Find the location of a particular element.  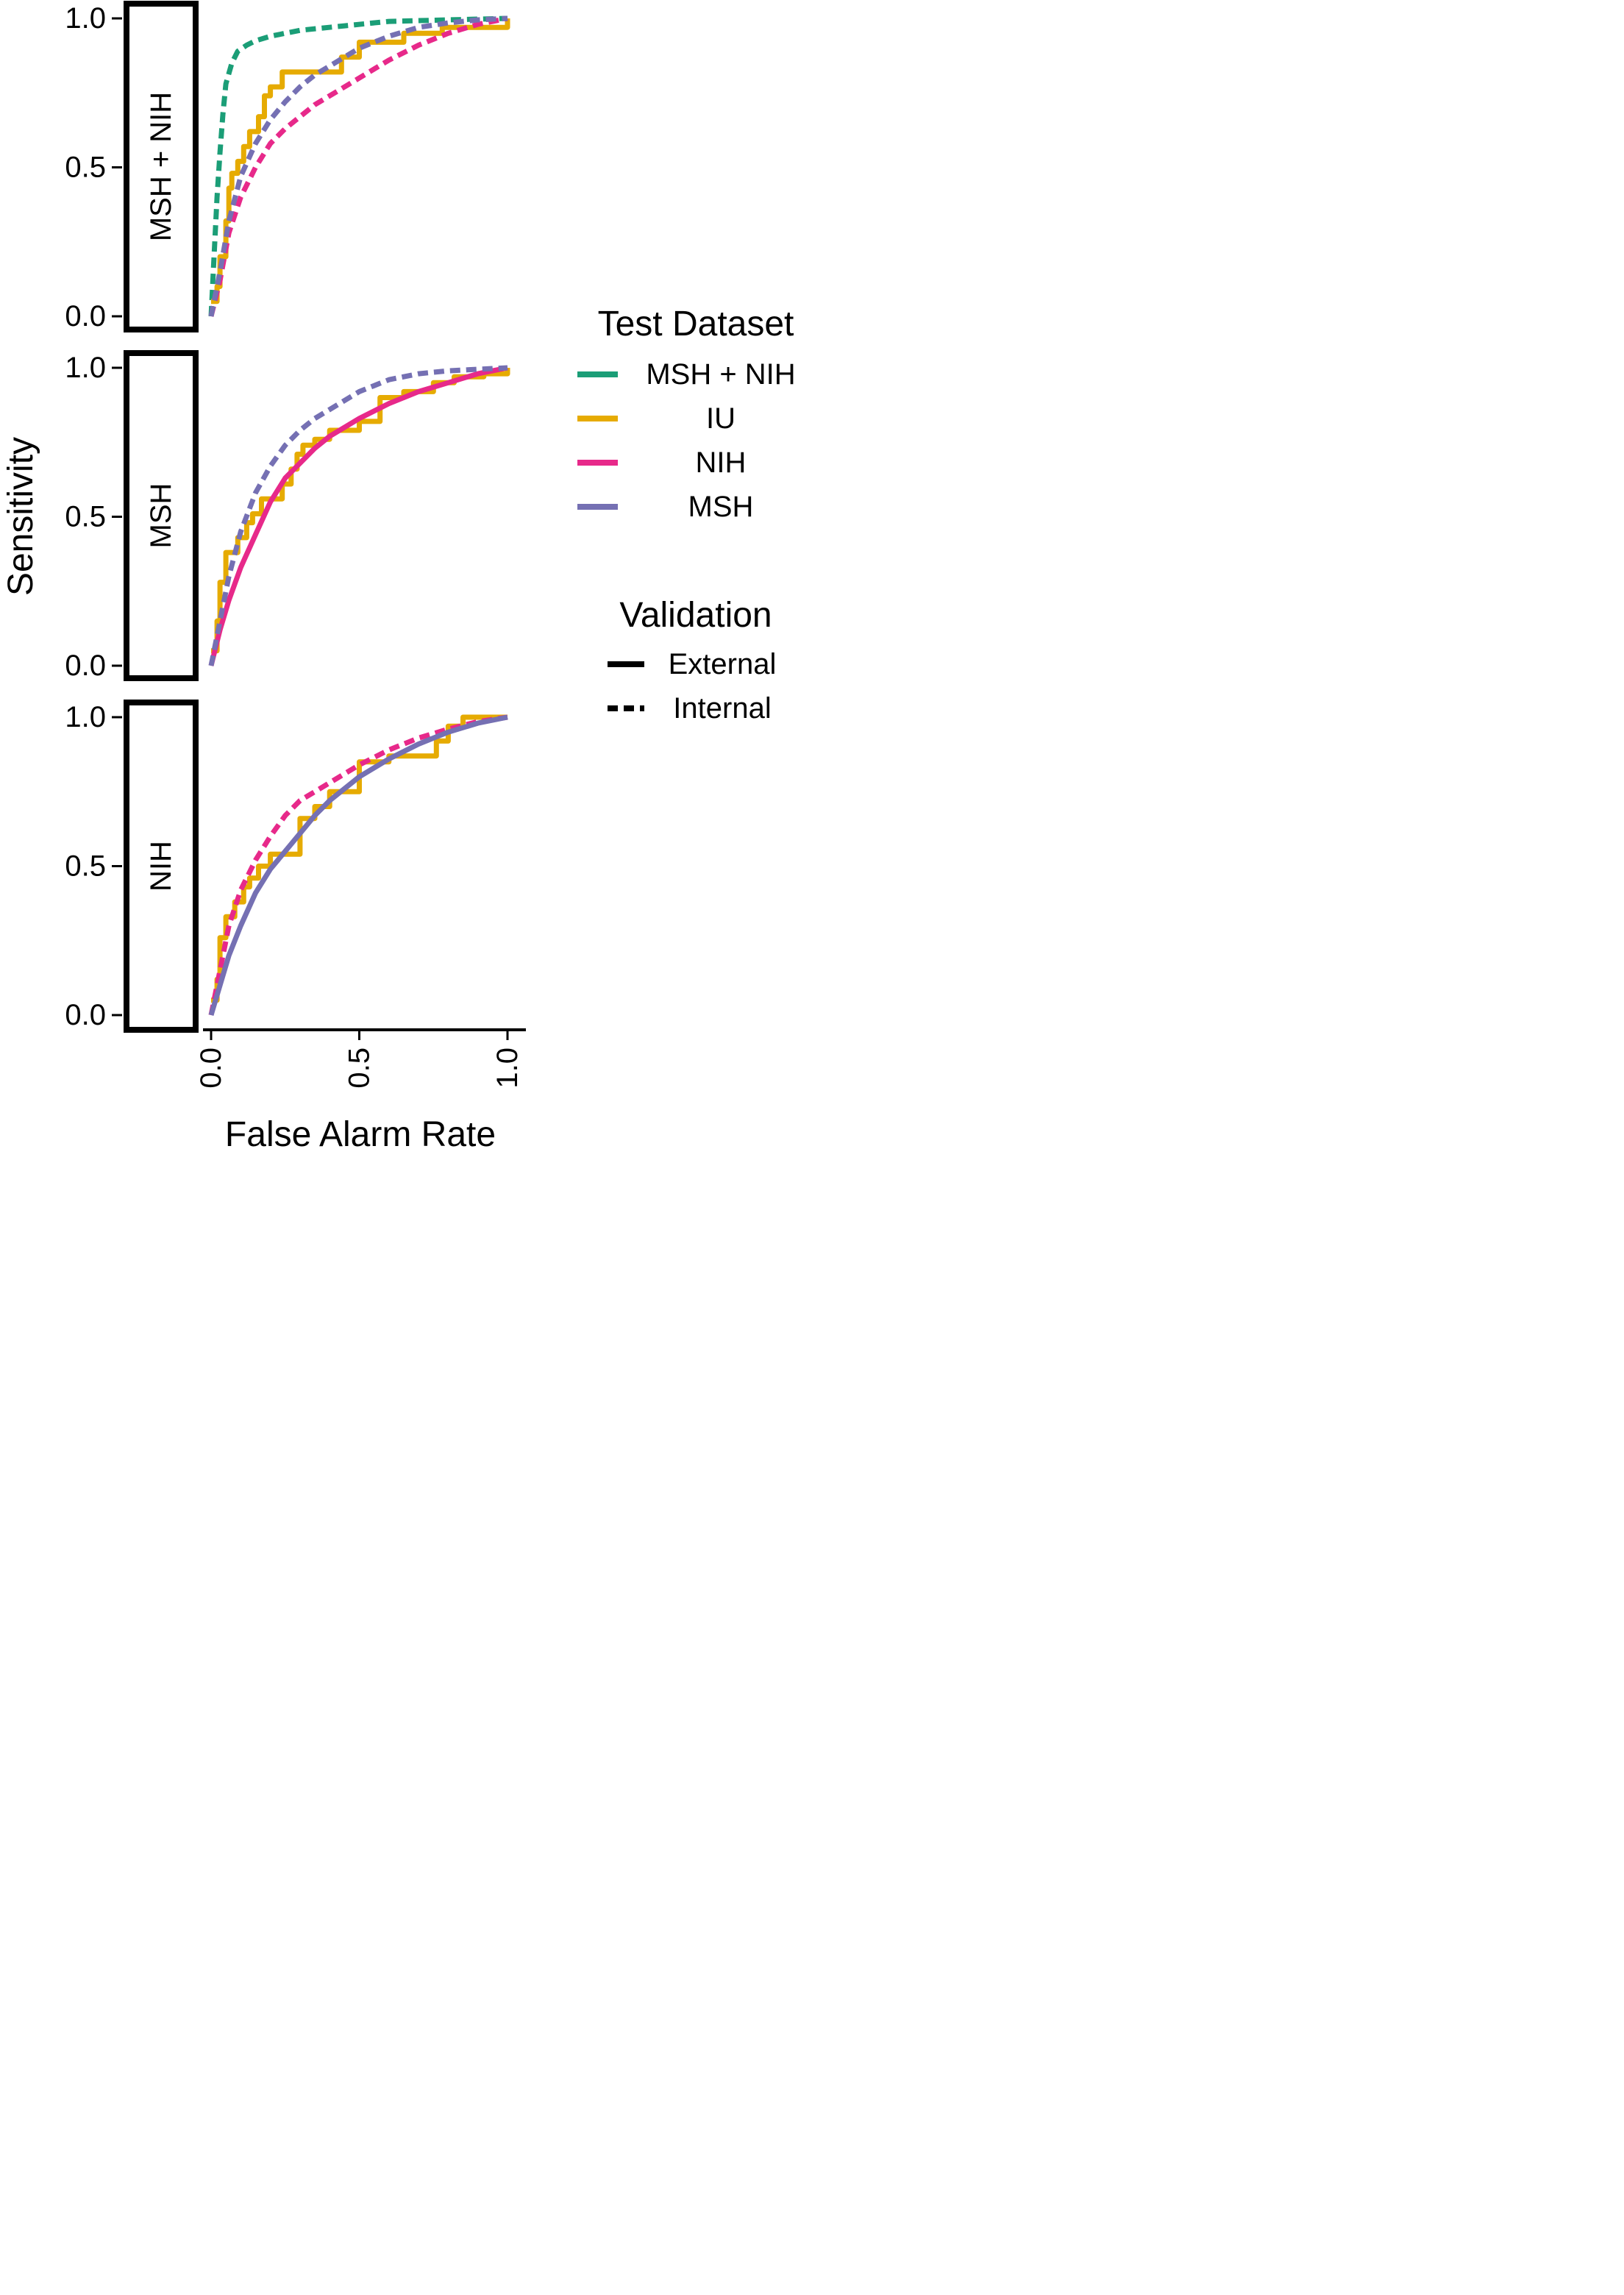

x-axis-title: False Alarm Rate is located at coordinates (360, 1134).